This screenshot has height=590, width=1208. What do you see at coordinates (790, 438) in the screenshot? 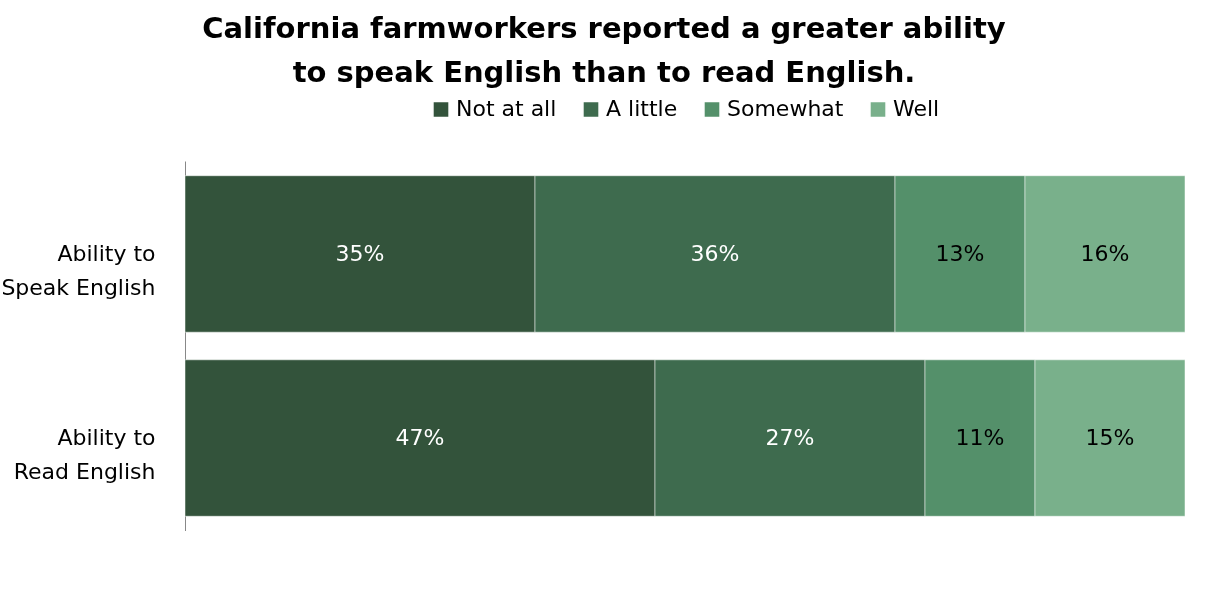
I see `data-label: 27%` at bounding box center [790, 438].